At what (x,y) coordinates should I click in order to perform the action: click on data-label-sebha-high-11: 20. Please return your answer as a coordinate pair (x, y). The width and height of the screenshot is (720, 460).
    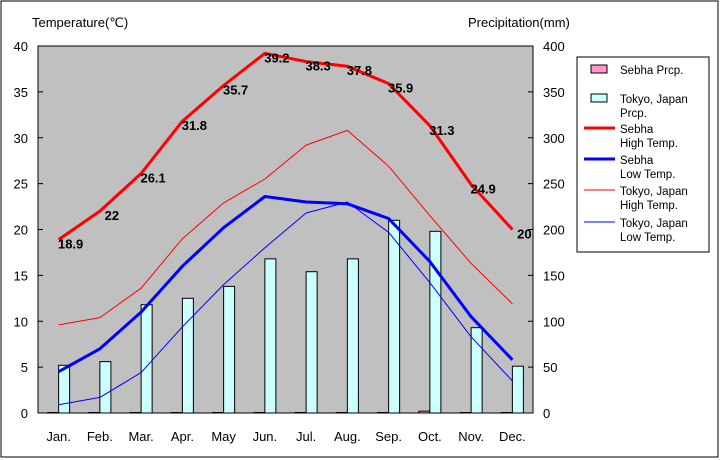
    Looking at the image, I should click on (524, 234).